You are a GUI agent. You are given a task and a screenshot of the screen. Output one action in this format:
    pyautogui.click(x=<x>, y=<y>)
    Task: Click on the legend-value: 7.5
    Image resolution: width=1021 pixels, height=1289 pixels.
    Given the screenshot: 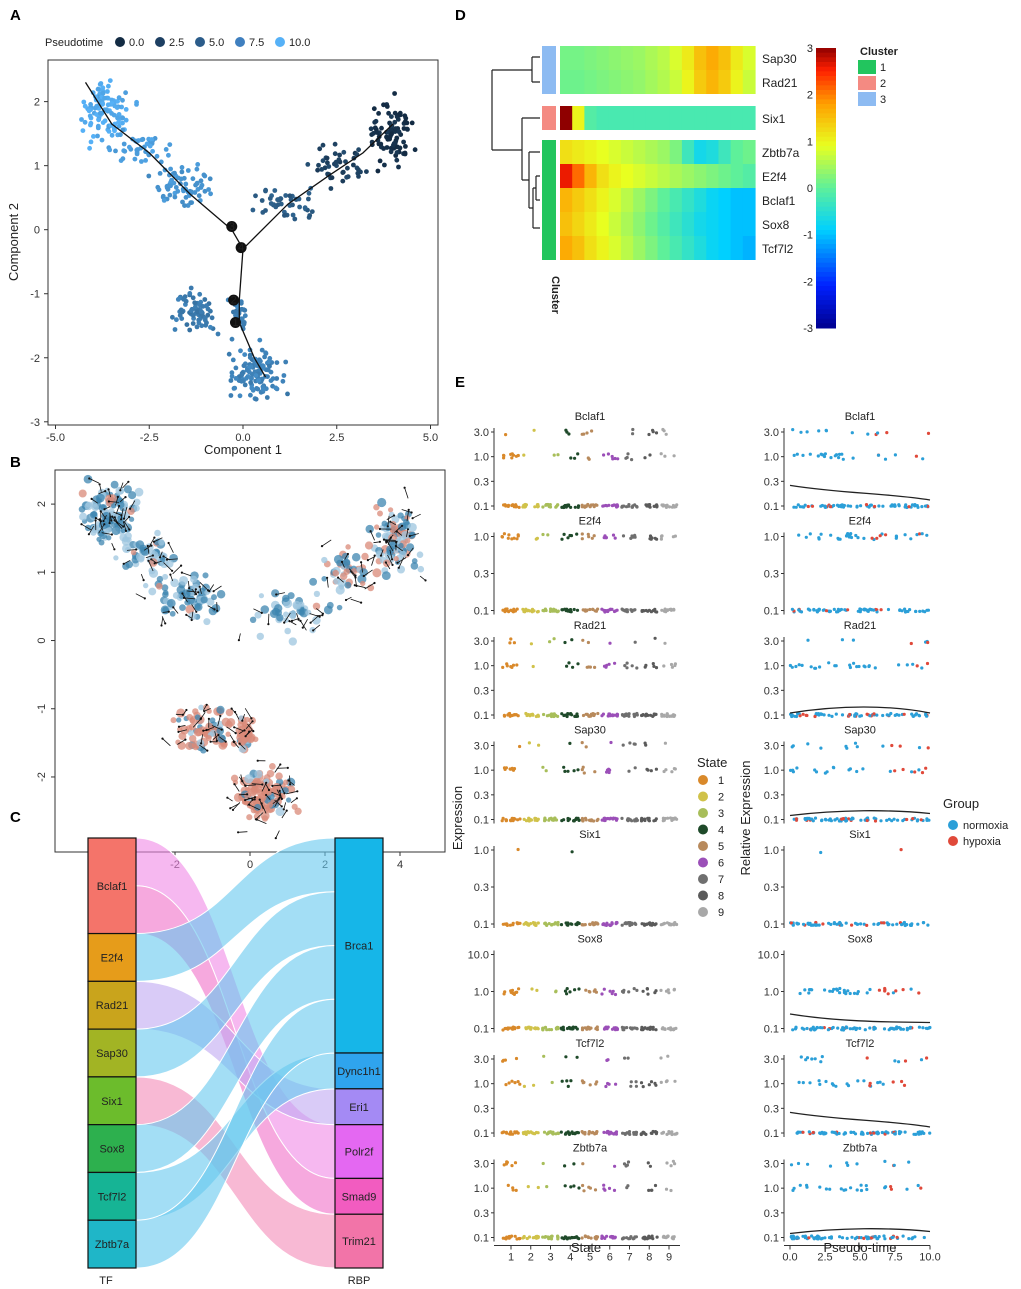 What is the action you would take?
    pyautogui.click(x=256, y=43)
    